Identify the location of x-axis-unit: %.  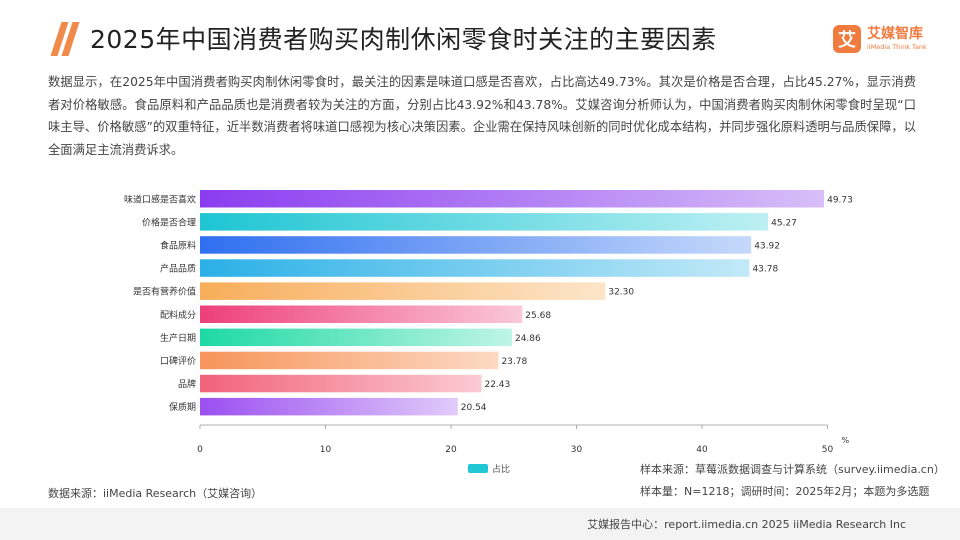
(846, 440).